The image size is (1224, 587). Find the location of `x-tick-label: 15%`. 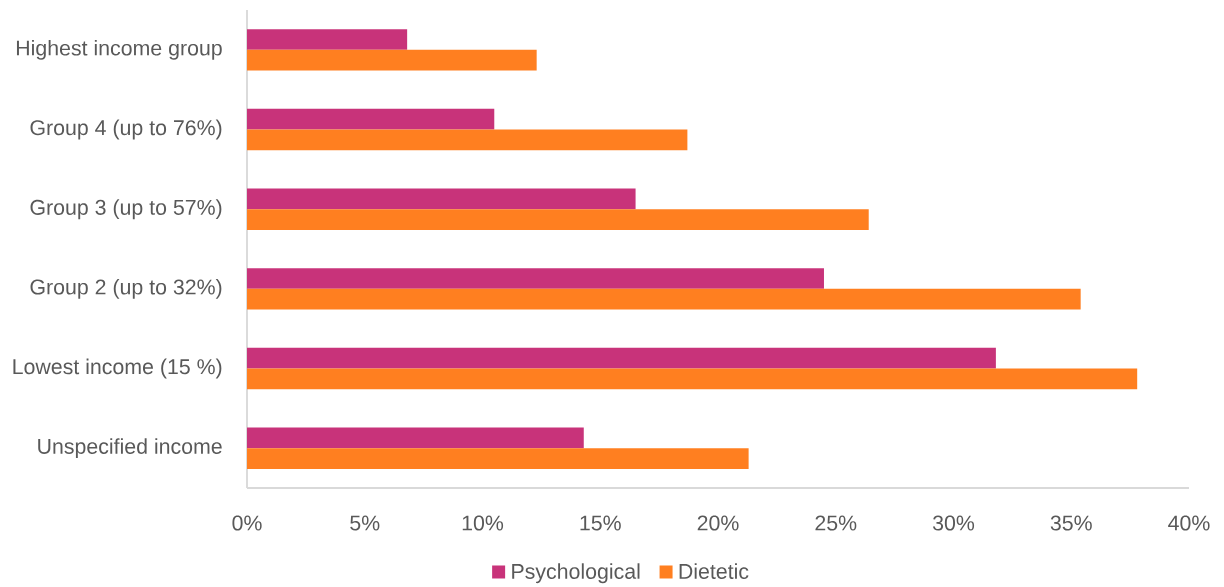

x-tick-label: 15% is located at coordinates (600, 523).